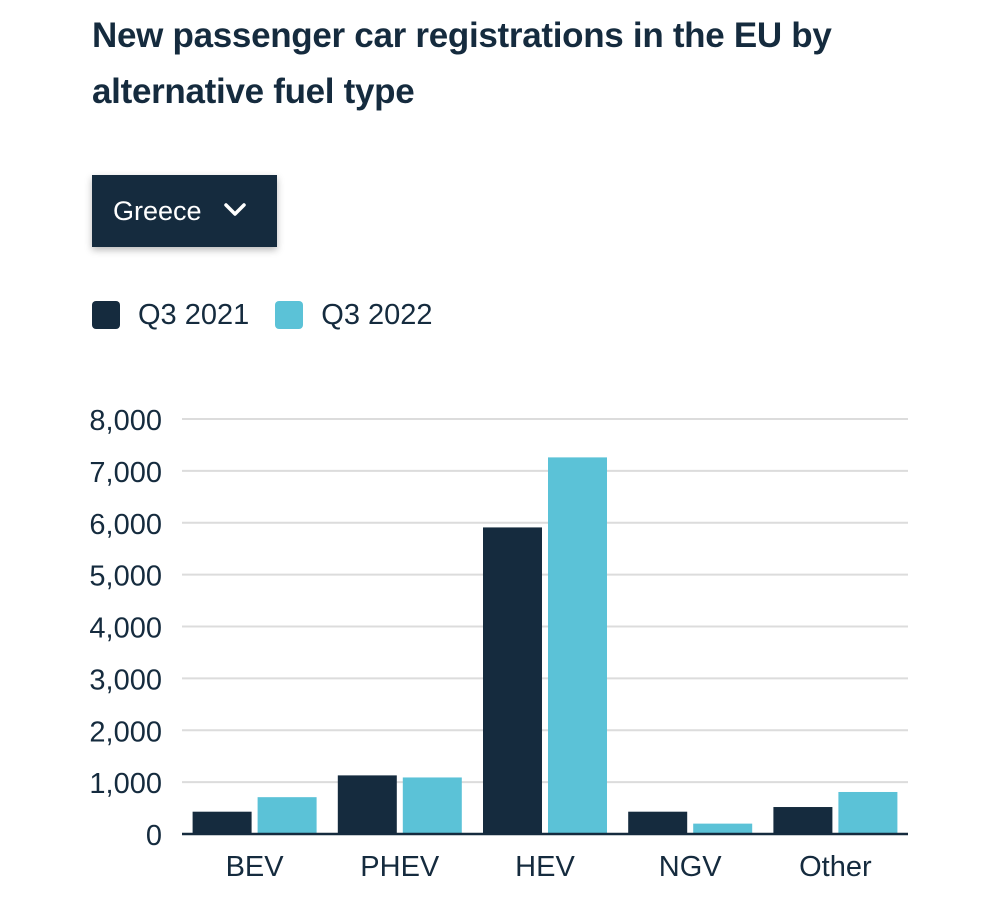 This screenshot has width=1000, height=916. What do you see at coordinates (545, 867) in the screenshot?
I see `x-tick-label: HEV` at bounding box center [545, 867].